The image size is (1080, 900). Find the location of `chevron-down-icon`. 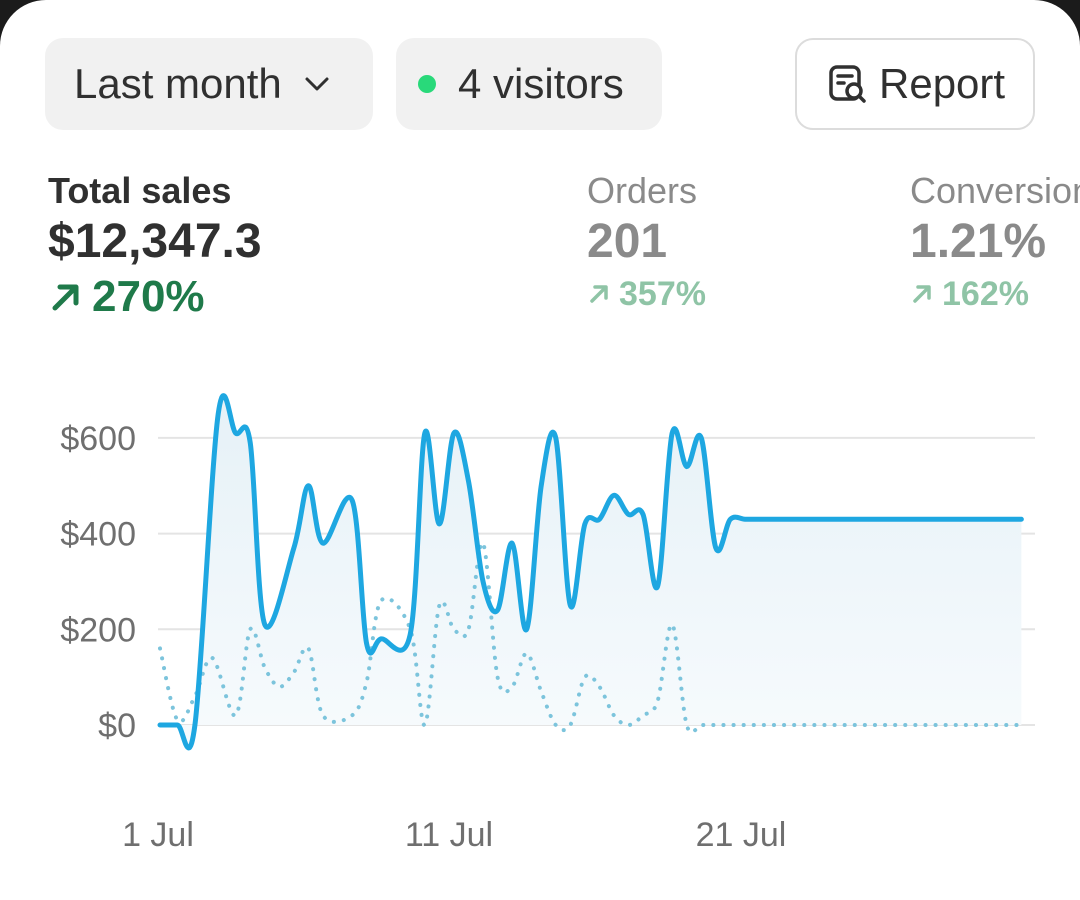

chevron-down-icon is located at coordinates (317, 84).